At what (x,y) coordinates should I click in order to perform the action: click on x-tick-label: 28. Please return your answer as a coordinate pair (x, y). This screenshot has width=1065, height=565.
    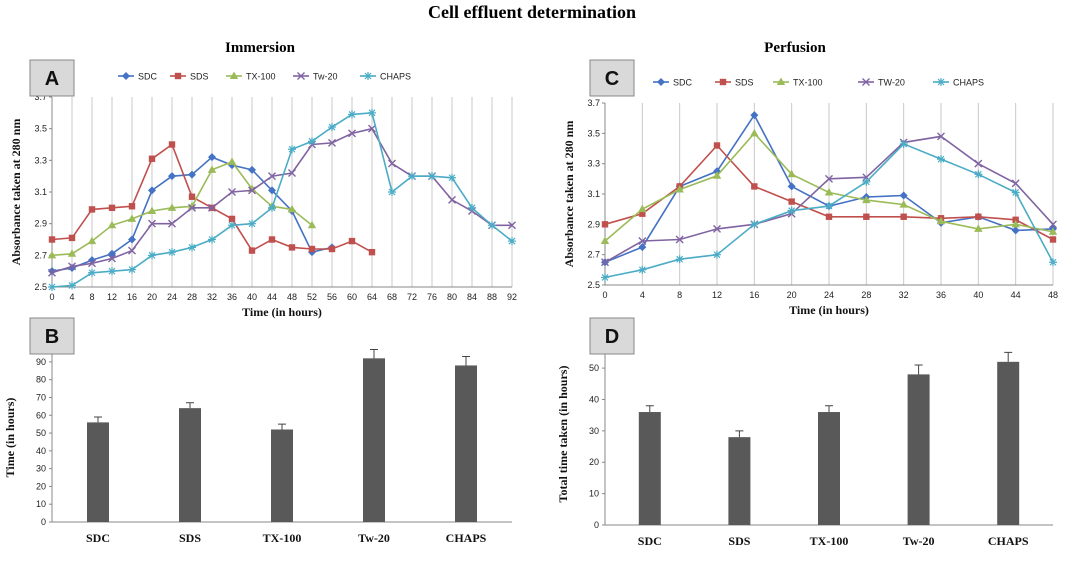
    Looking at the image, I should click on (192, 297).